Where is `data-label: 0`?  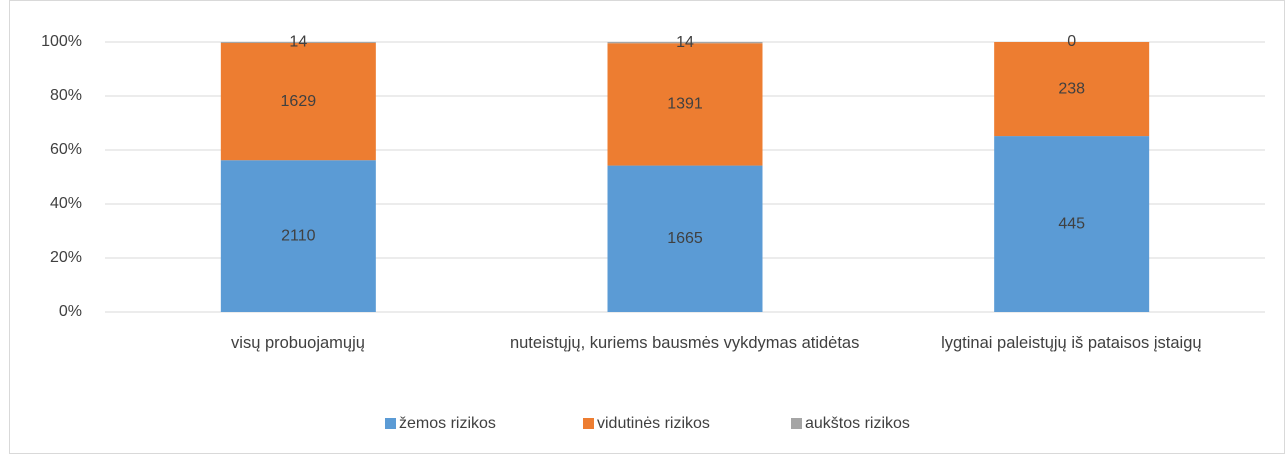
data-label: 0 is located at coordinates (1071, 41).